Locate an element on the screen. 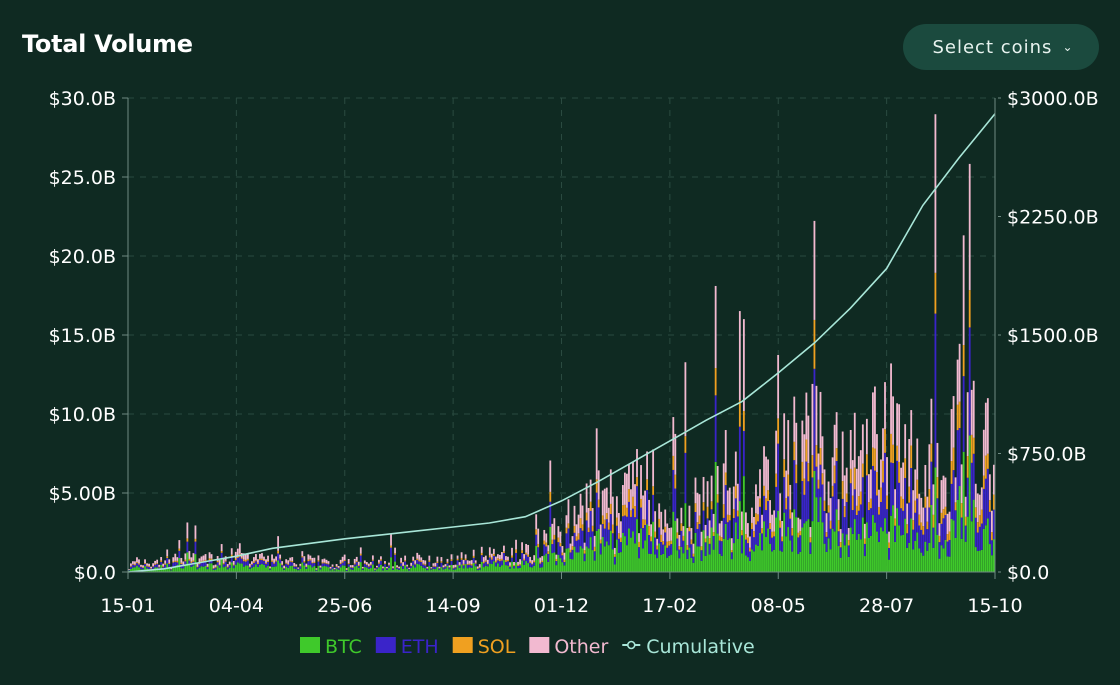 This screenshot has width=1120, height=685. x-tick-label: 01-12 is located at coordinates (561, 606).